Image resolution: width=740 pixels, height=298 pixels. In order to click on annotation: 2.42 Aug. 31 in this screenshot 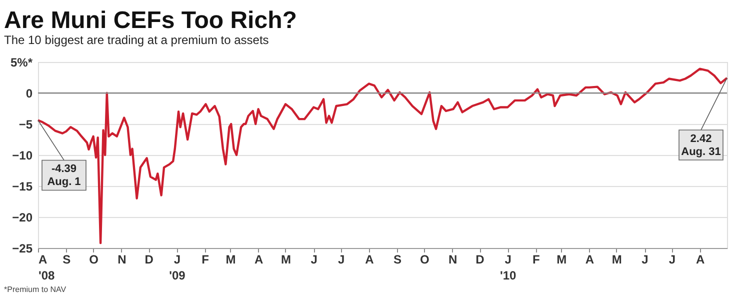, I will do `click(701, 145)`.